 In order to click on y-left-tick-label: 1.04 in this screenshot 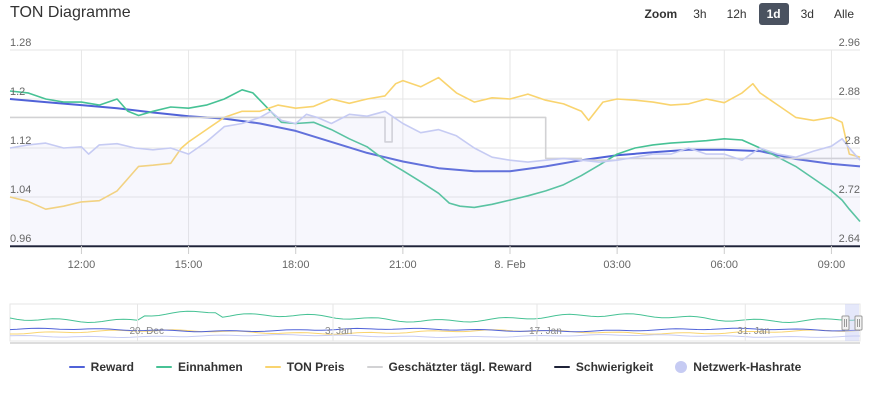, I will do `click(20, 190)`.